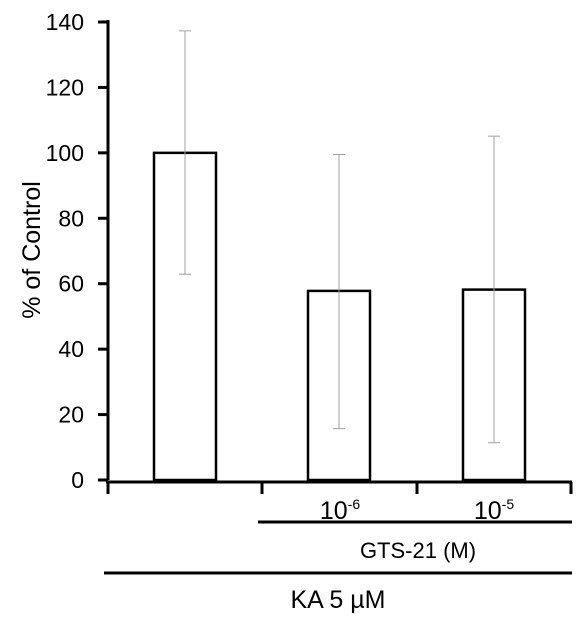 The image size is (577, 617). Describe the element at coordinates (77, 480) in the screenshot. I see `y-tick-label: 0` at that location.